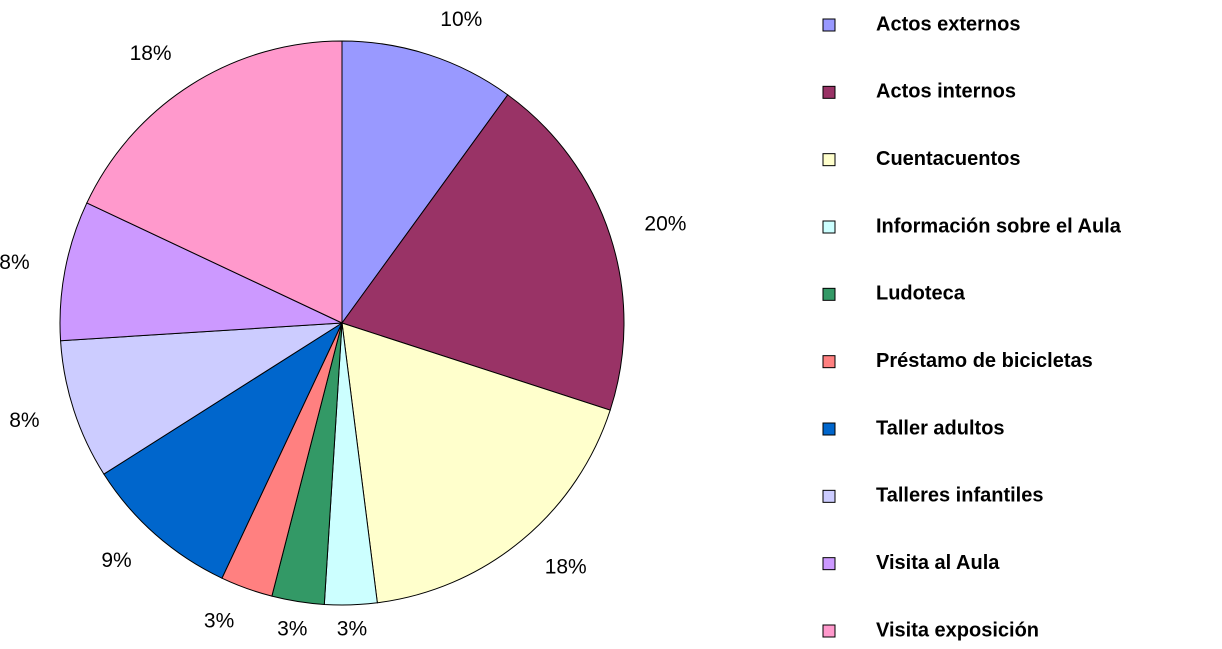  What do you see at coordinates (959, 496) in the screenshot?
I see `legend-label: Talleres infantiles` at bounding box center [959, 496].